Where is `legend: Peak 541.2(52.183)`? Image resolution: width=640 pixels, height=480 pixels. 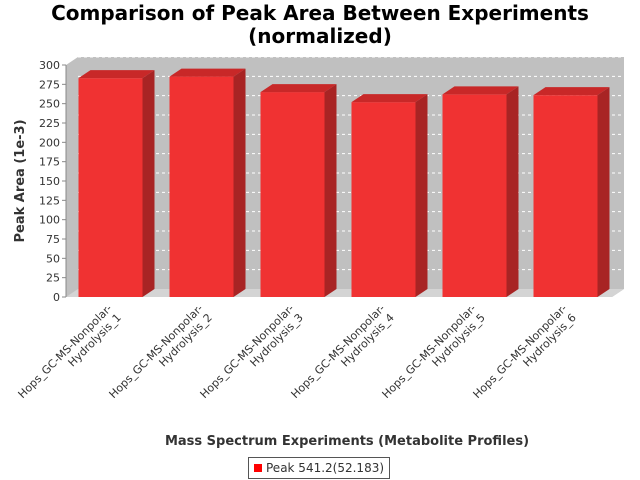 legend: Peak 541.2(52.183) is located at coordinates (319, 468).